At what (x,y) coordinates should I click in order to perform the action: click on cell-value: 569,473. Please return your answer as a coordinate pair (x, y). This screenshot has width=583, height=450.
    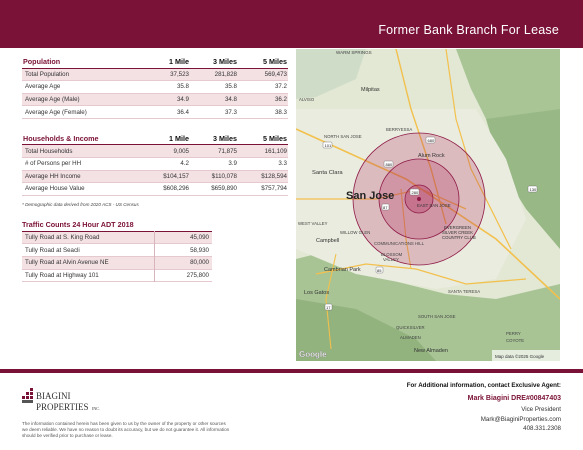
    Looking at the image, I should click on (263, 74).